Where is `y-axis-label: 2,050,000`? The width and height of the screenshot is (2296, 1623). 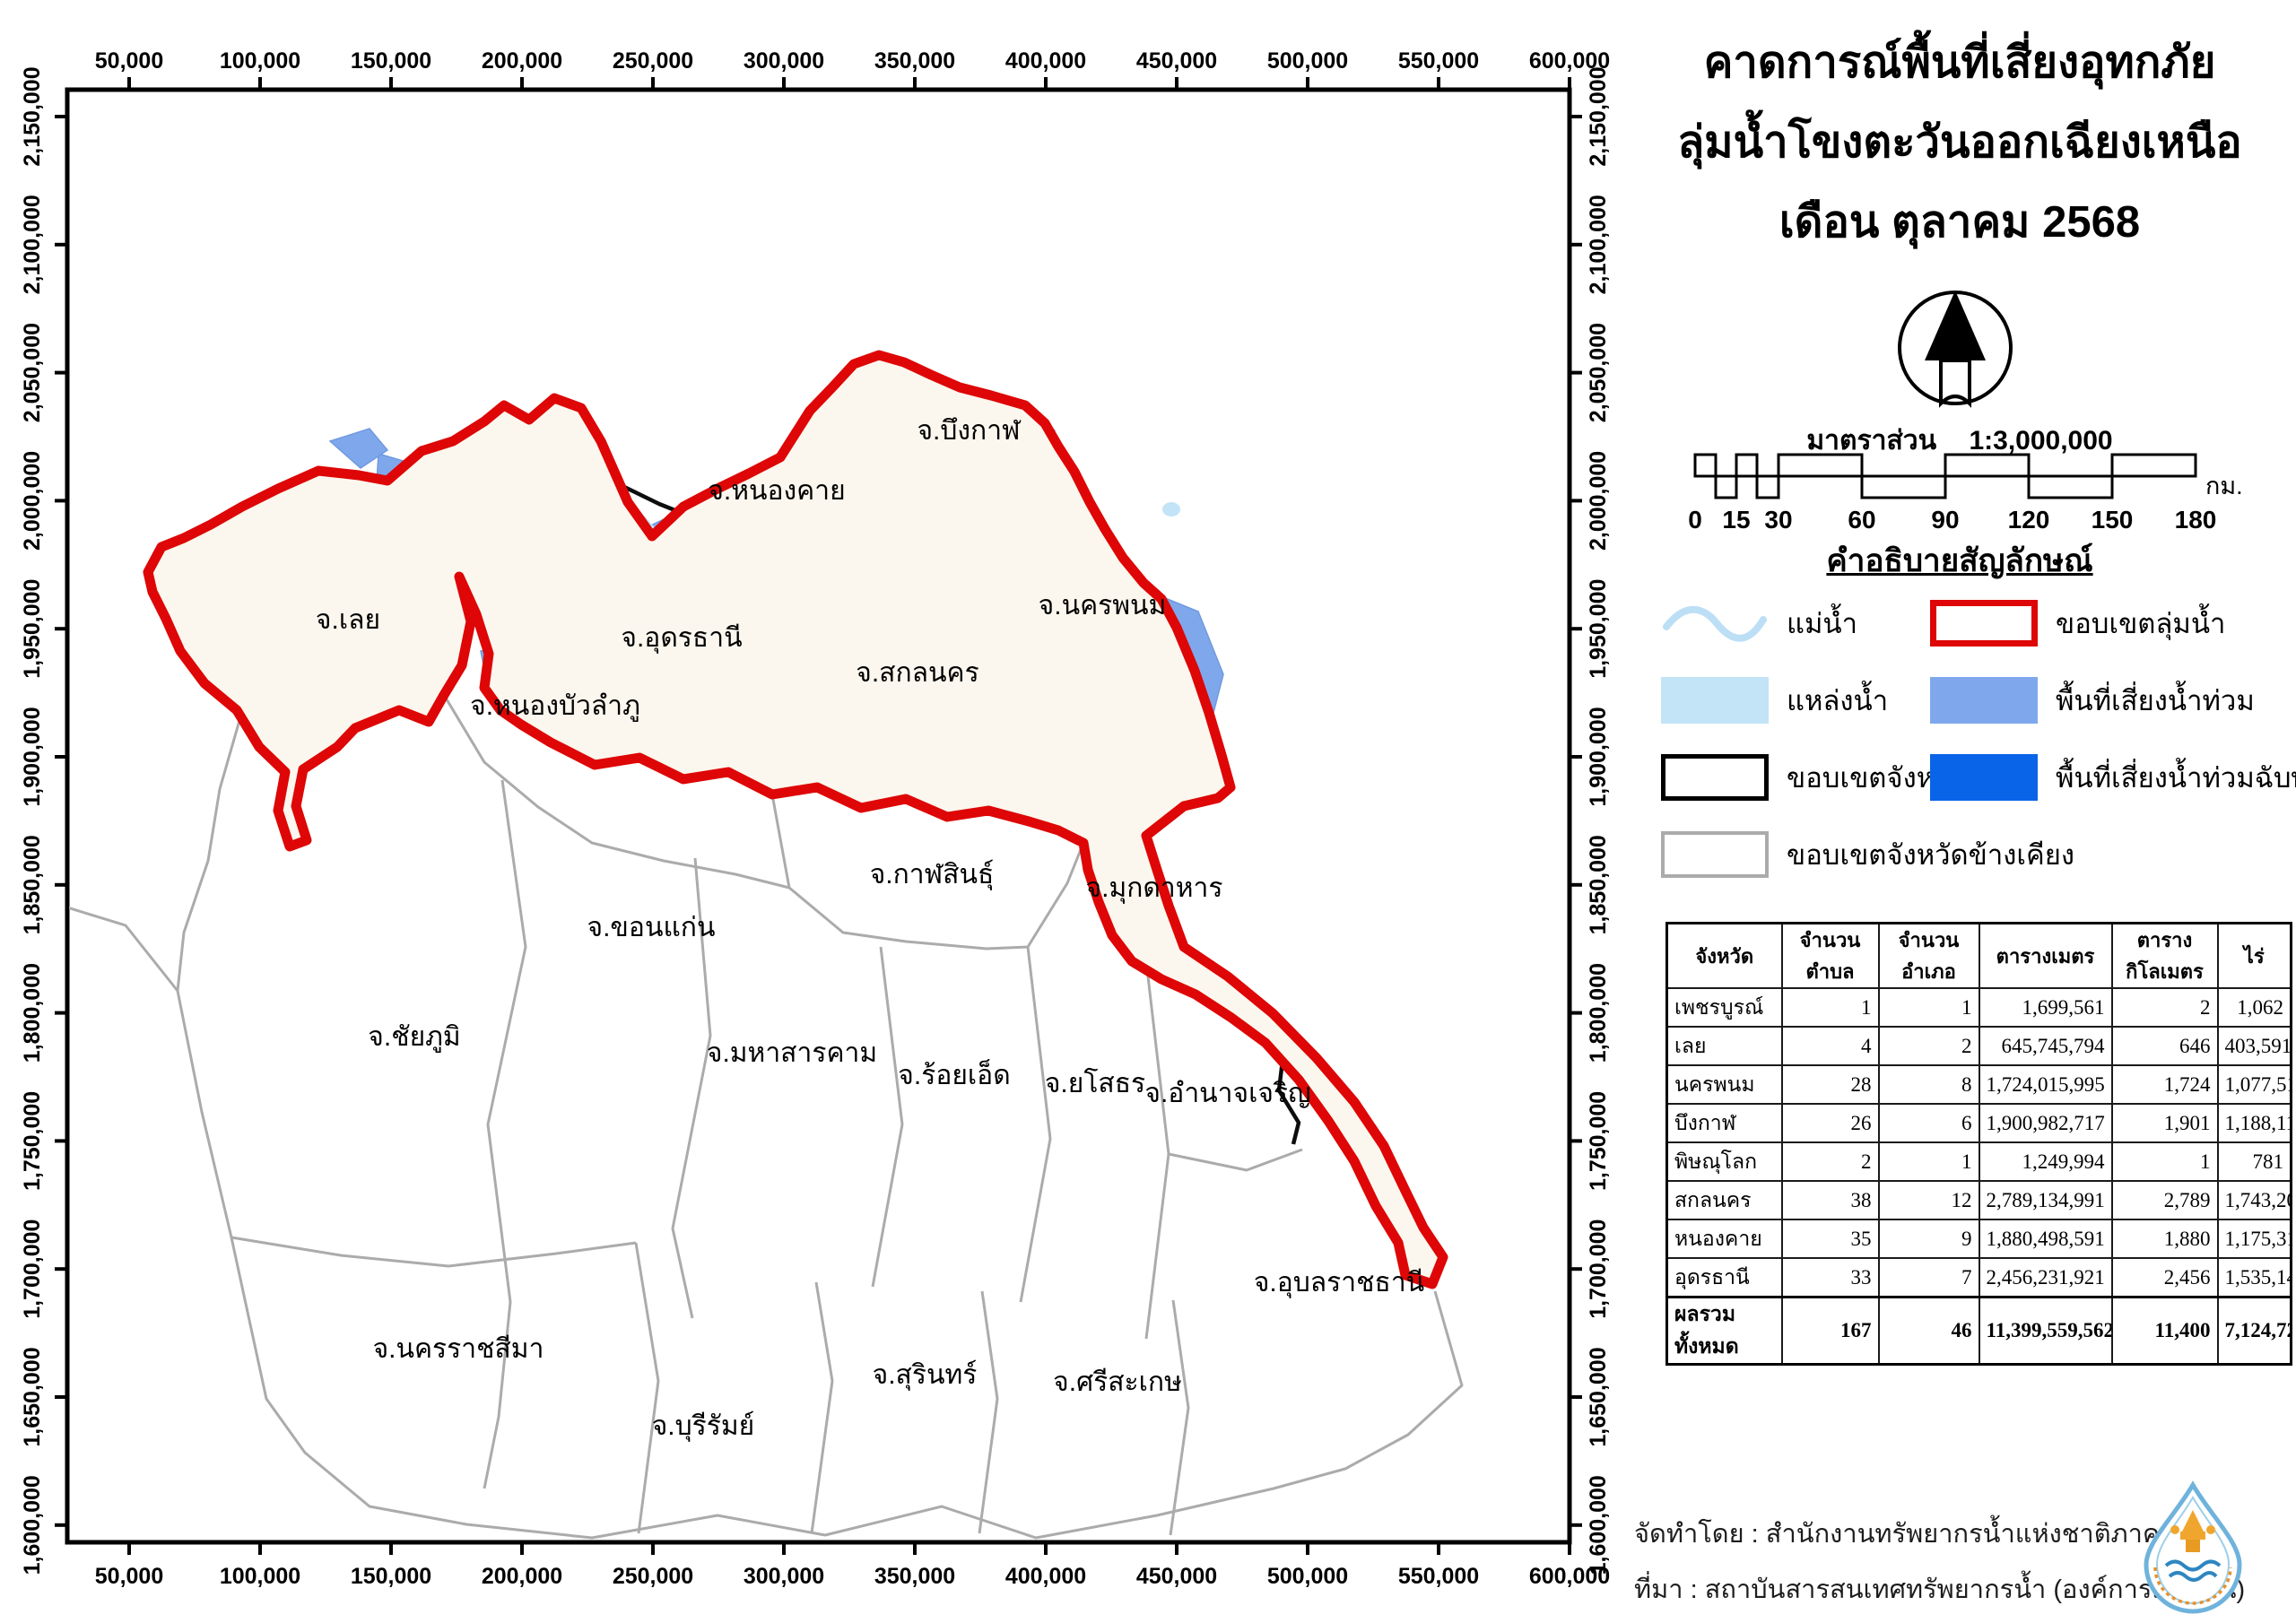 y-axis-label: 2,050,000 is located at coordinates (1598, 372).